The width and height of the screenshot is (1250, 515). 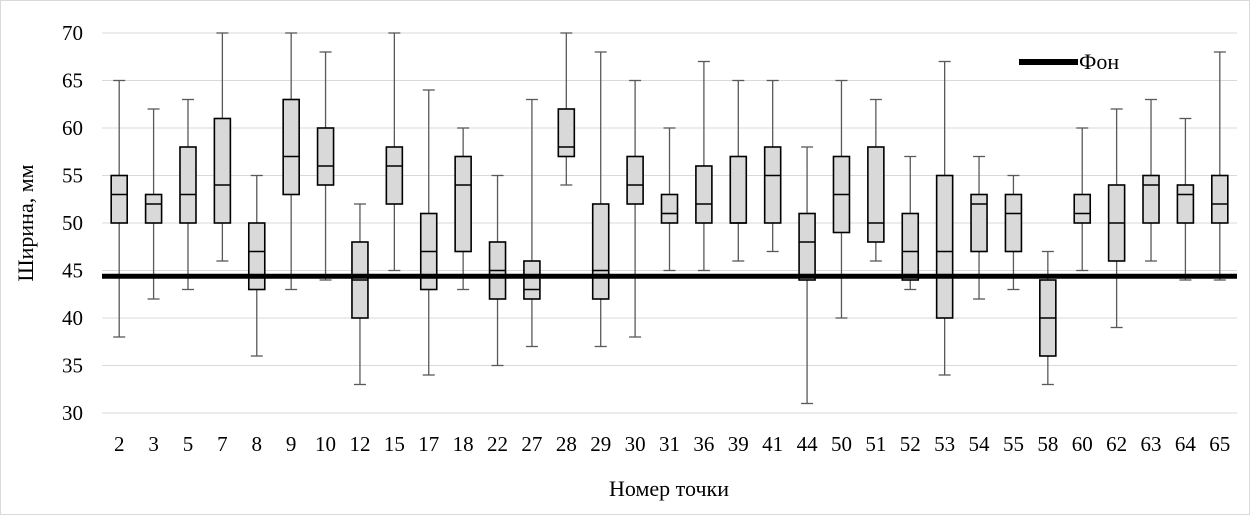 I want to click on x-tick-label: 63, so click(x=1151, y=444).